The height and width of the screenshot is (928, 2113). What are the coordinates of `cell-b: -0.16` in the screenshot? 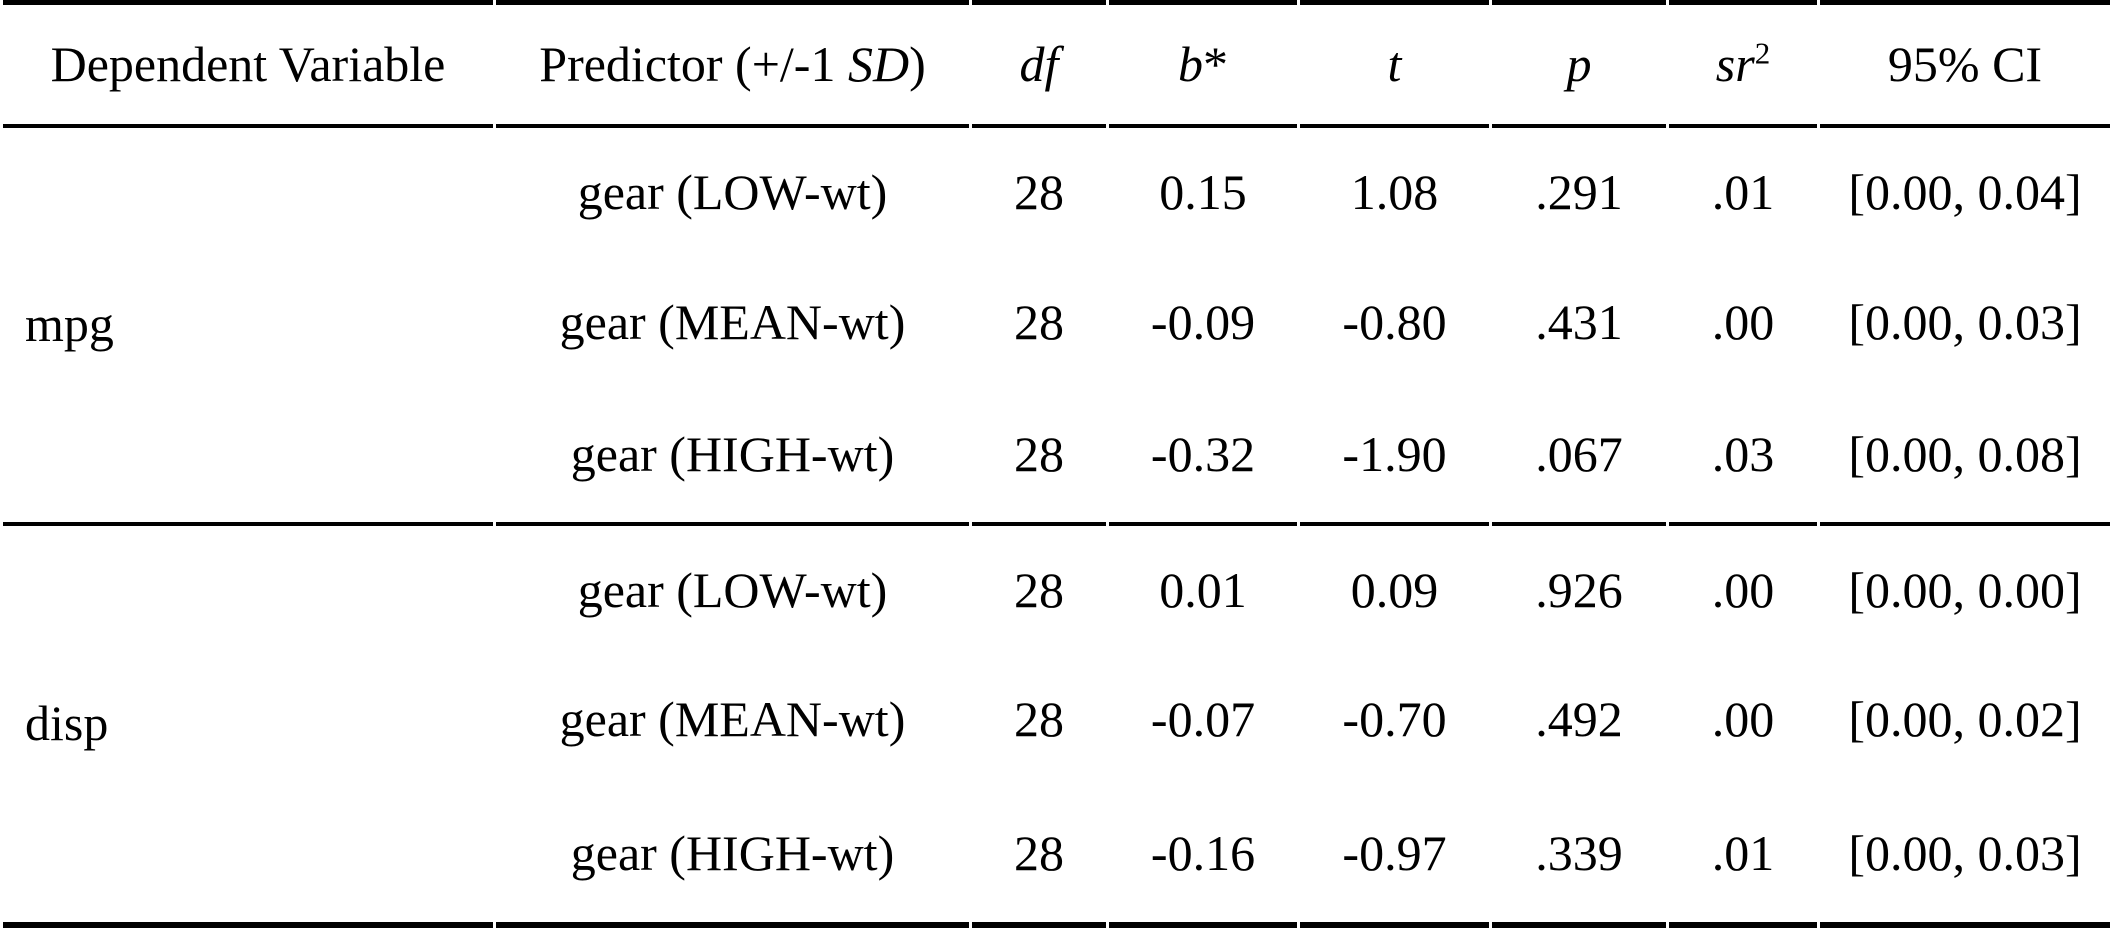 It's located at (1203, 856).